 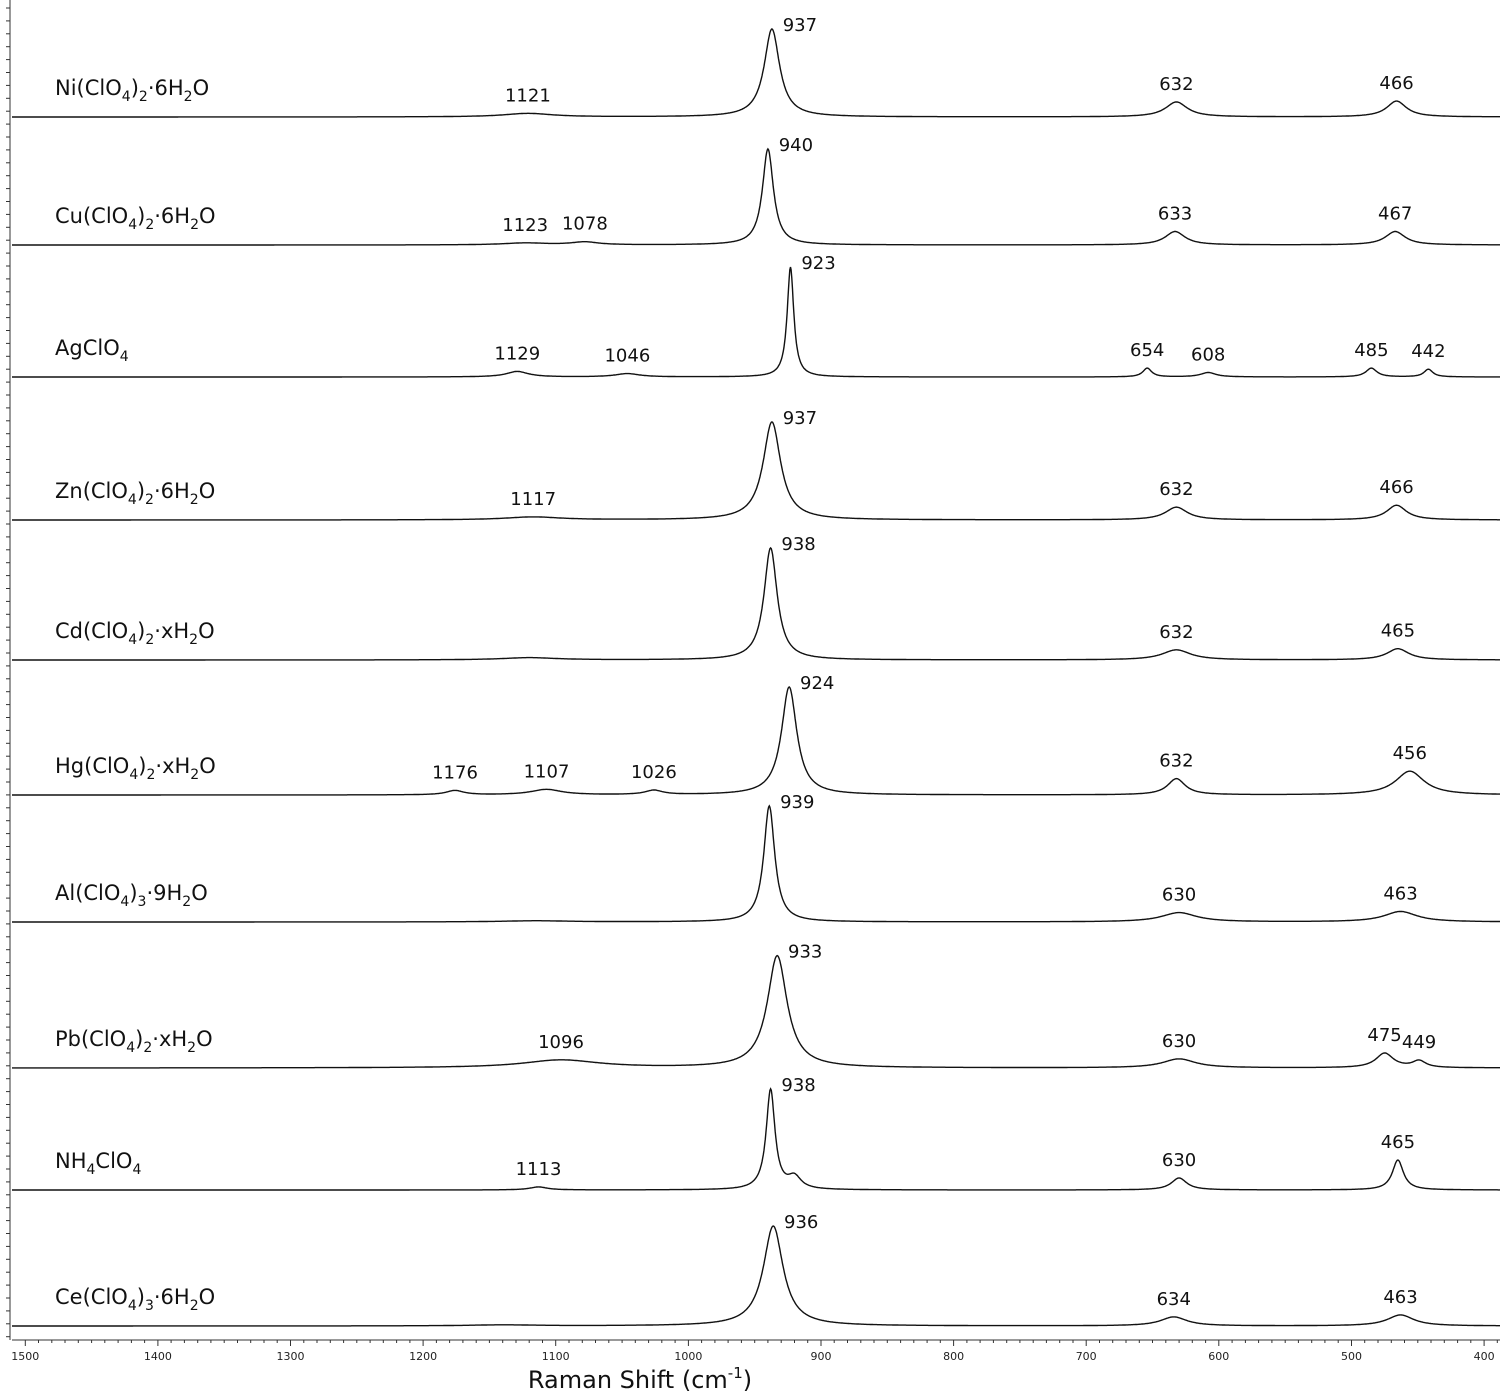 What do you see at coordinates (821, 1356) in the screenshot?
I see `x-tick-label: 900` at bounding box center [821, 1356].